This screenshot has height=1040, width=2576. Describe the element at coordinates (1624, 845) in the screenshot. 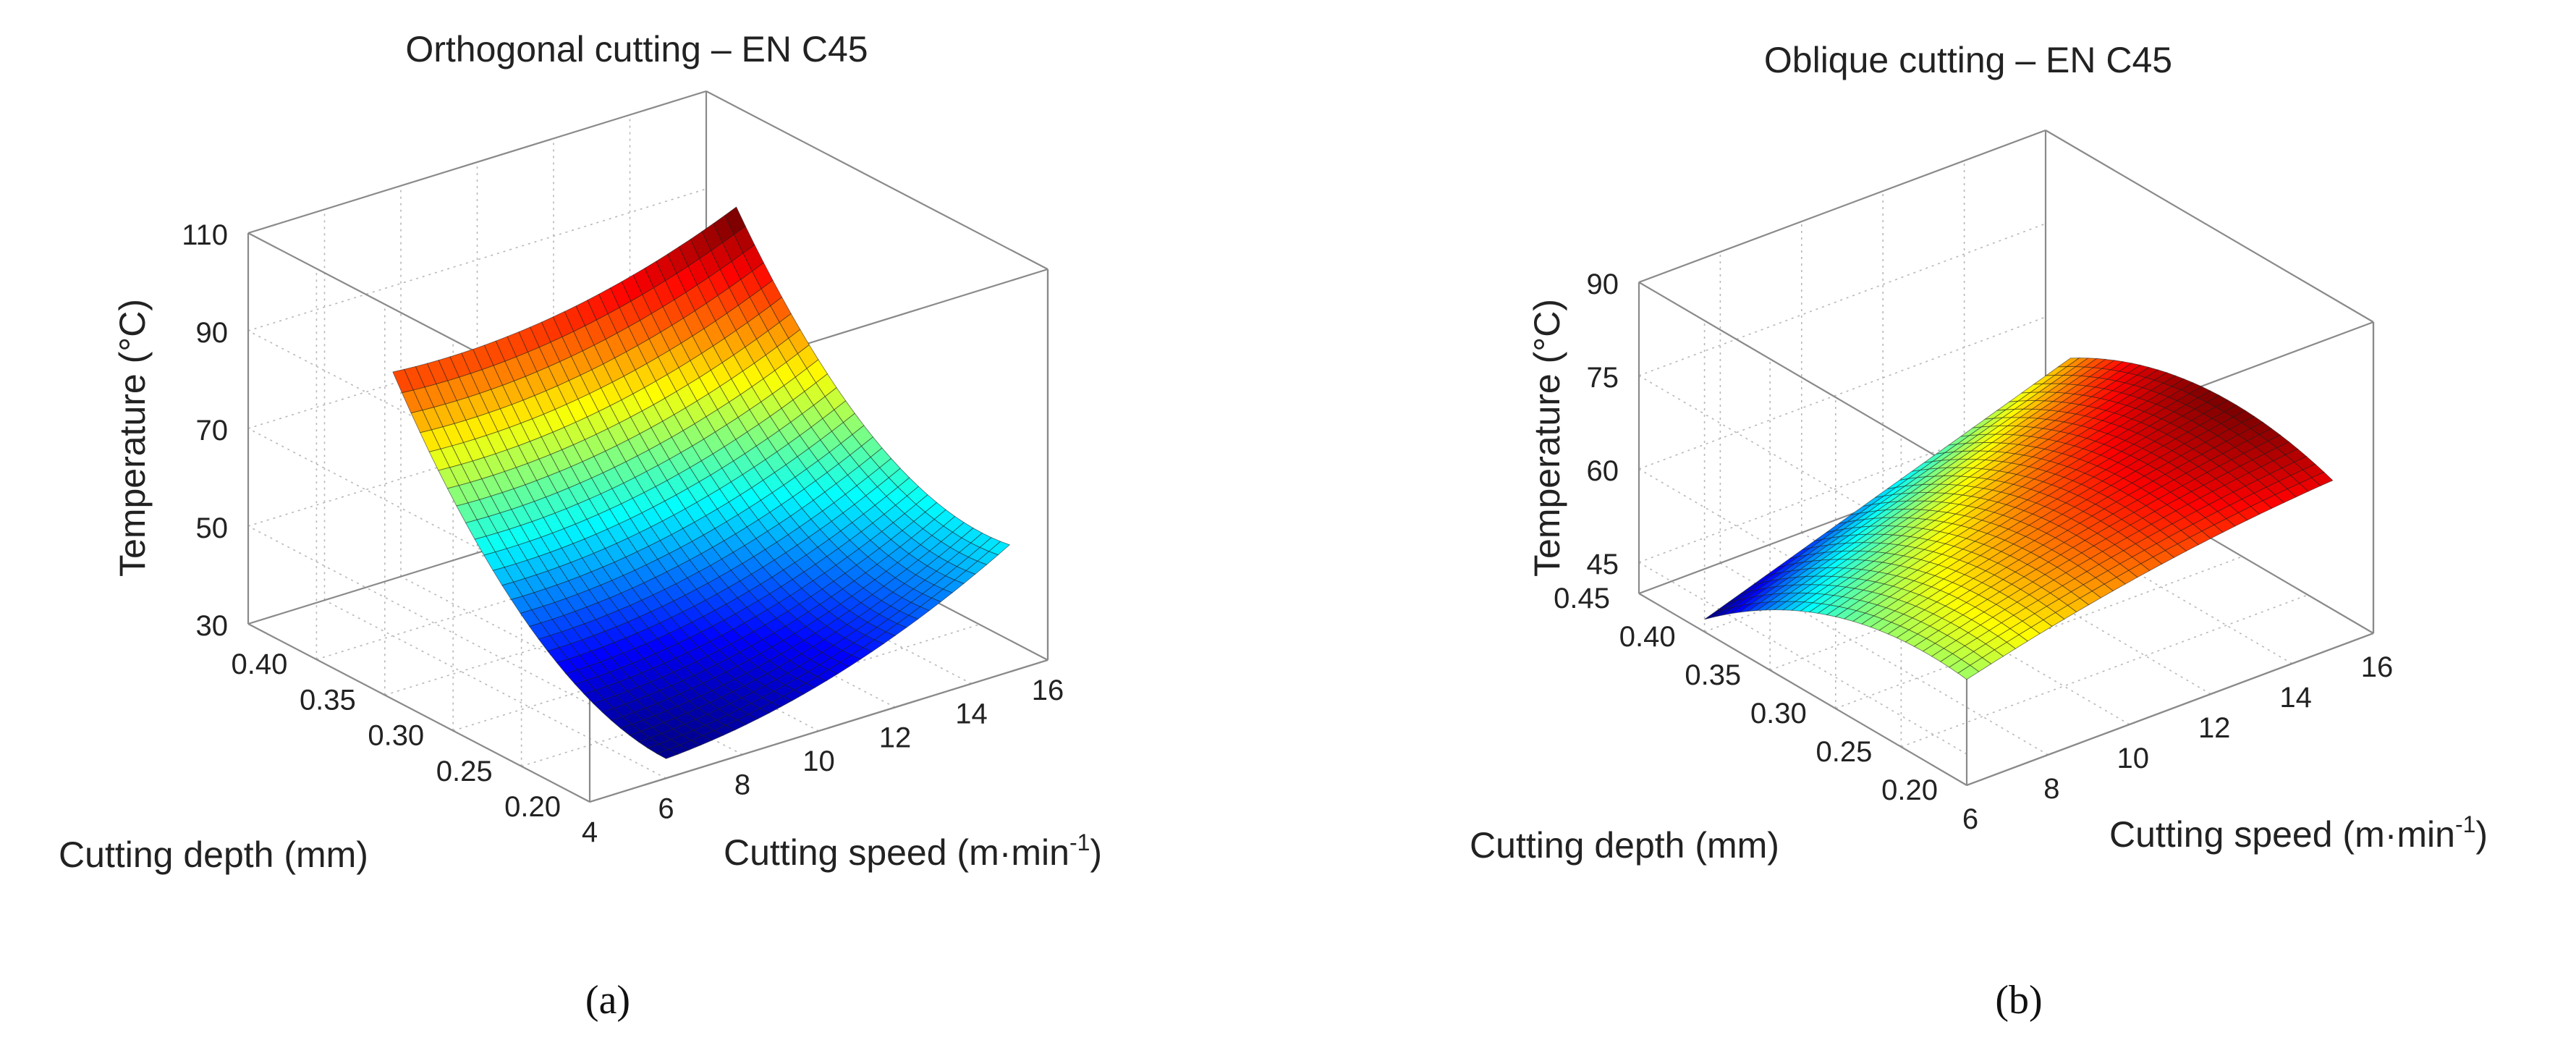

I see `chart-b-ylabel: Cutting depth (mm)` at that location.